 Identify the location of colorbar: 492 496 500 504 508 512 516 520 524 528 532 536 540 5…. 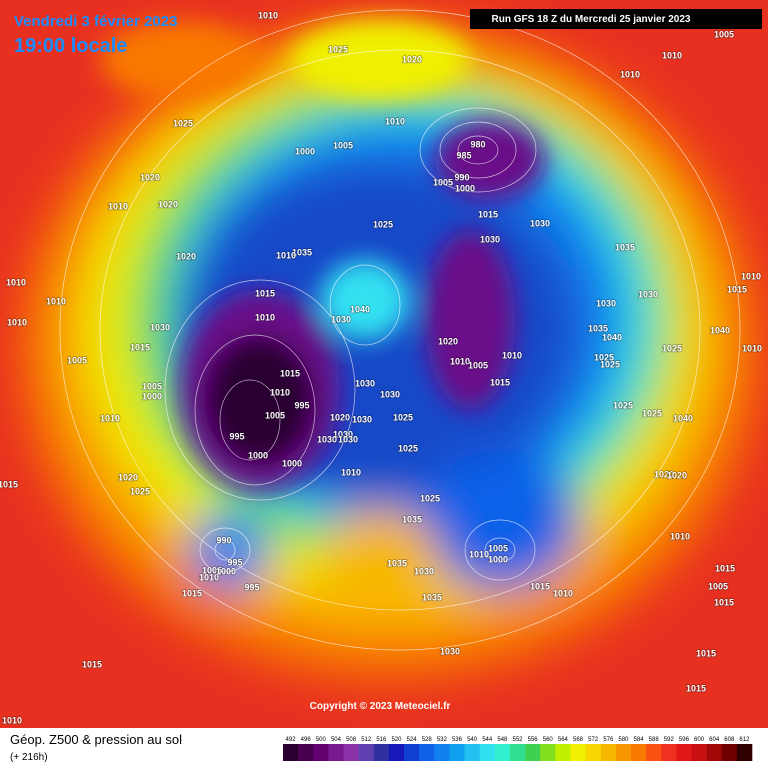
(518, 749).